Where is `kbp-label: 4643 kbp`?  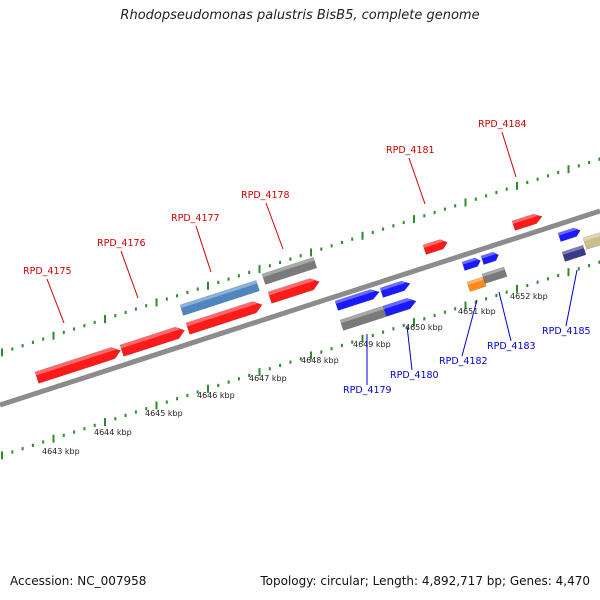
kbp-label: 4643 kbp is located at coordinates (61, 451).